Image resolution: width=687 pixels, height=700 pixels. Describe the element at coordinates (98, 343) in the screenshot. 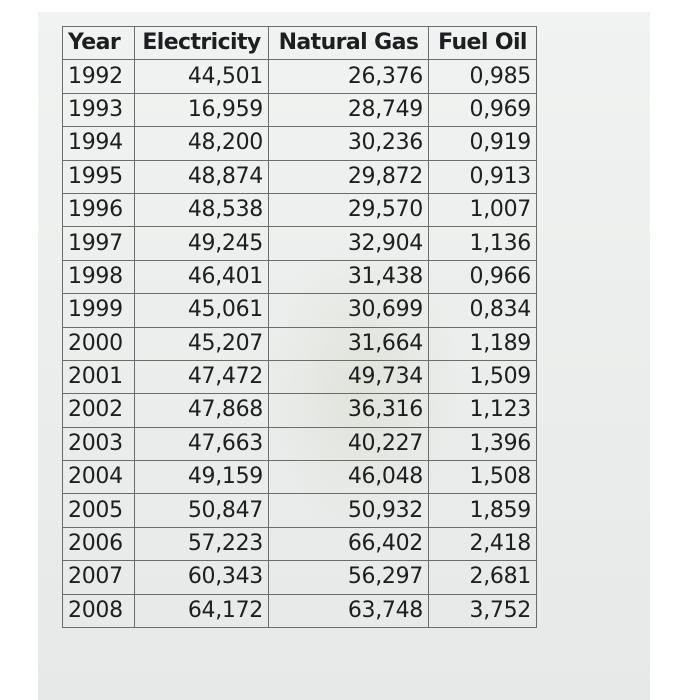

I see `cell-year: 2000` at that location.